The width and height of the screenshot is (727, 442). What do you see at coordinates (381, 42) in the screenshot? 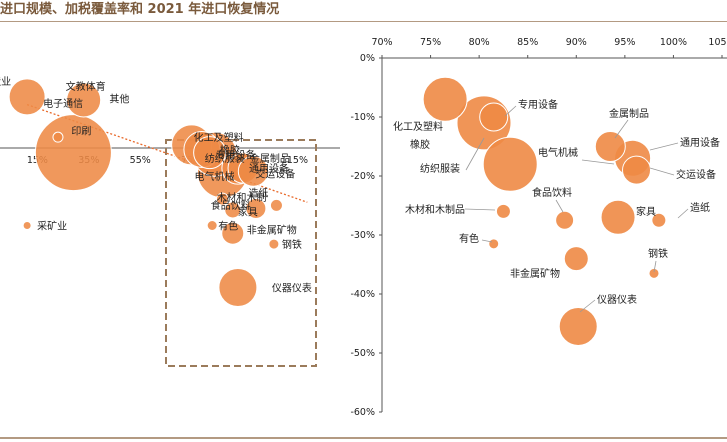
I see `x-tick-label: 70%` at bounding box center [381, 42].